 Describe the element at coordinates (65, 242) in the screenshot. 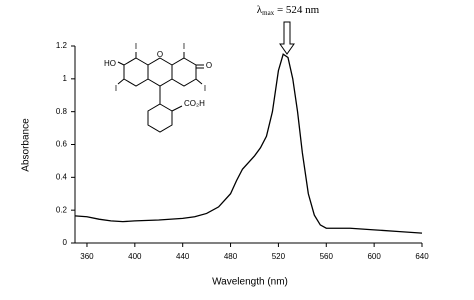

I see `y-tick-label: 0` at that location.